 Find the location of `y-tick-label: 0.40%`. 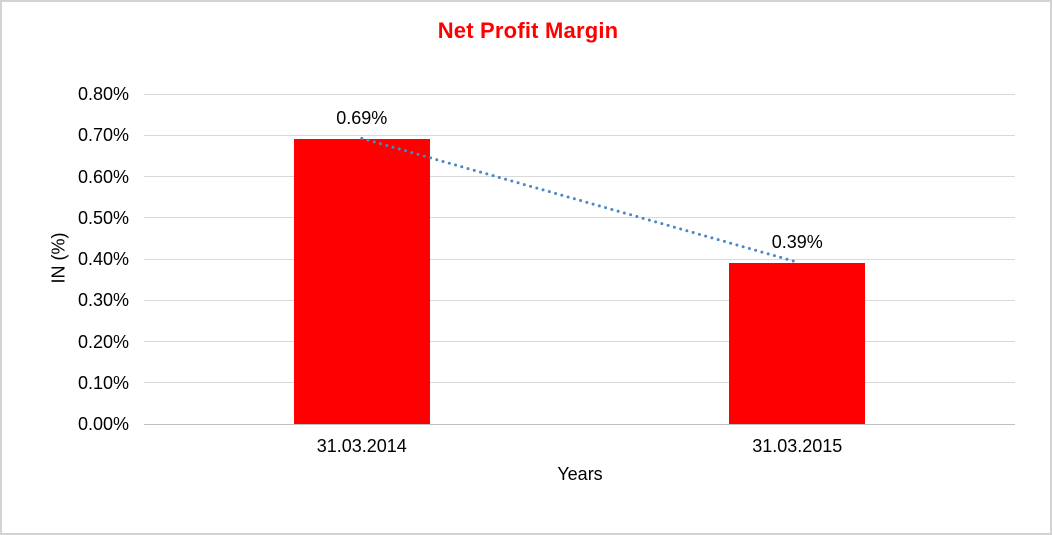

y-tick-label: 0.40% is located at coordinates (103, 259).